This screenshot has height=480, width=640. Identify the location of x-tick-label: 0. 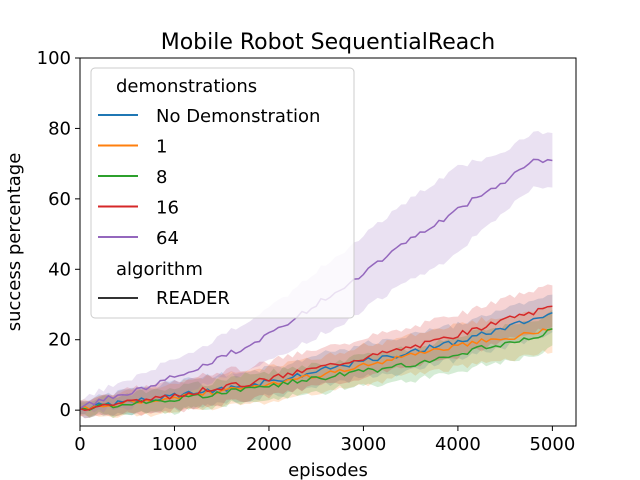
(79, 444).